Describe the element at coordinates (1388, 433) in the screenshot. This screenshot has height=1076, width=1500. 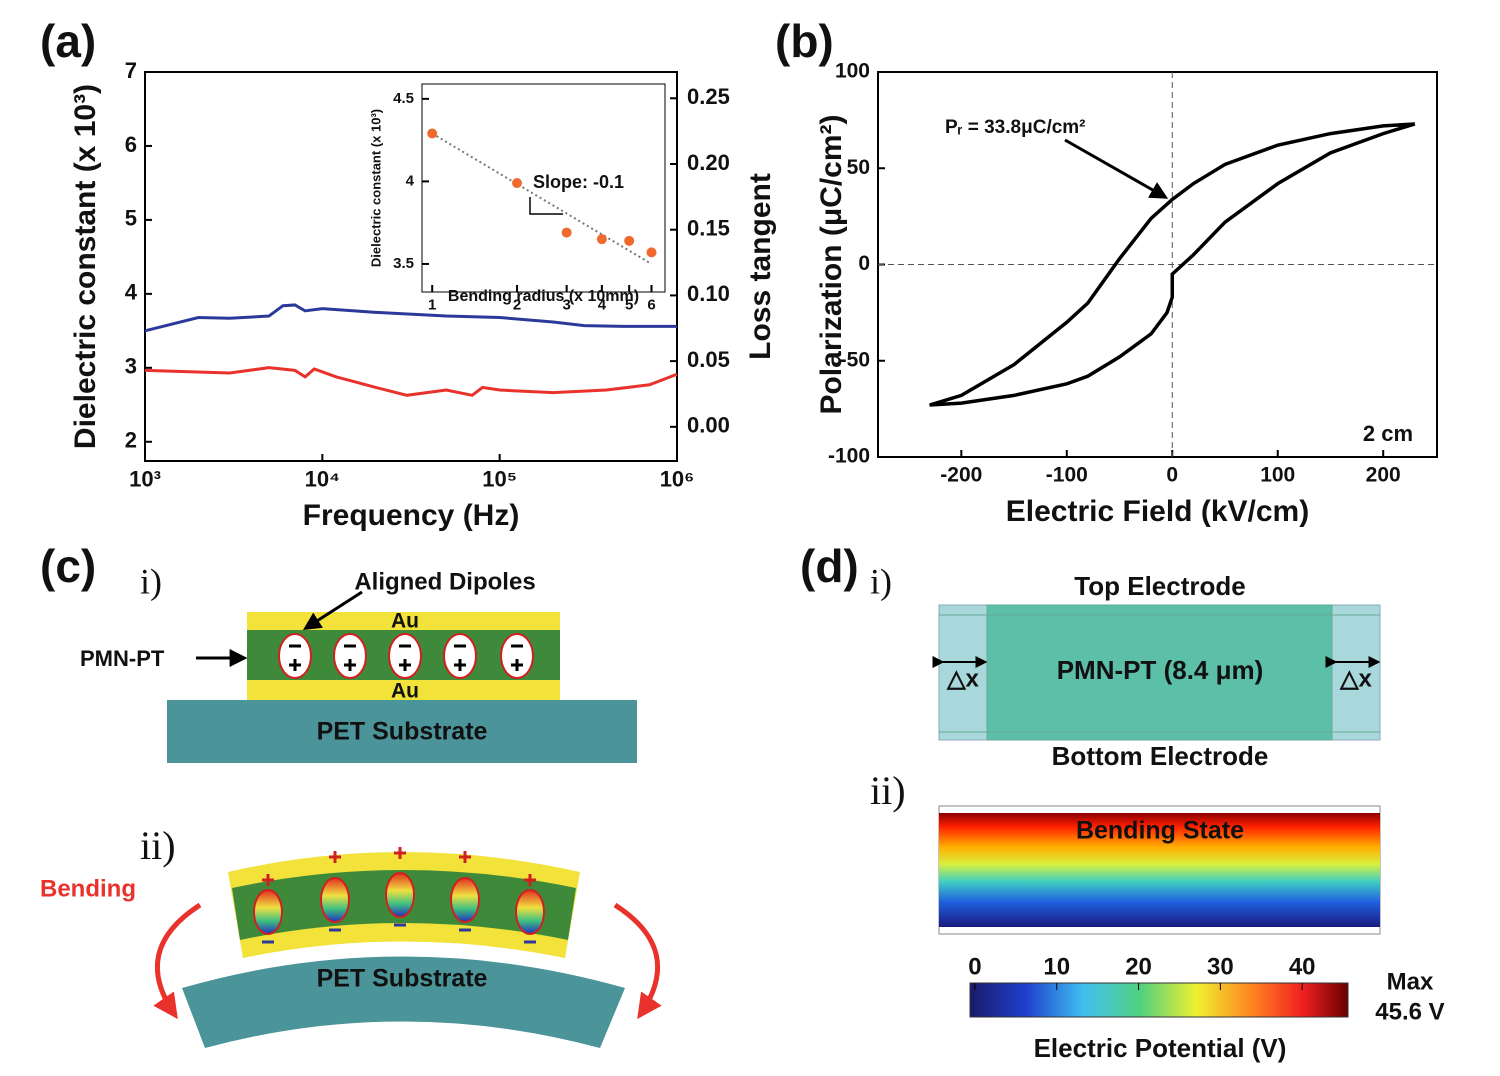
I see `scale-label: 2 cm` at that location.